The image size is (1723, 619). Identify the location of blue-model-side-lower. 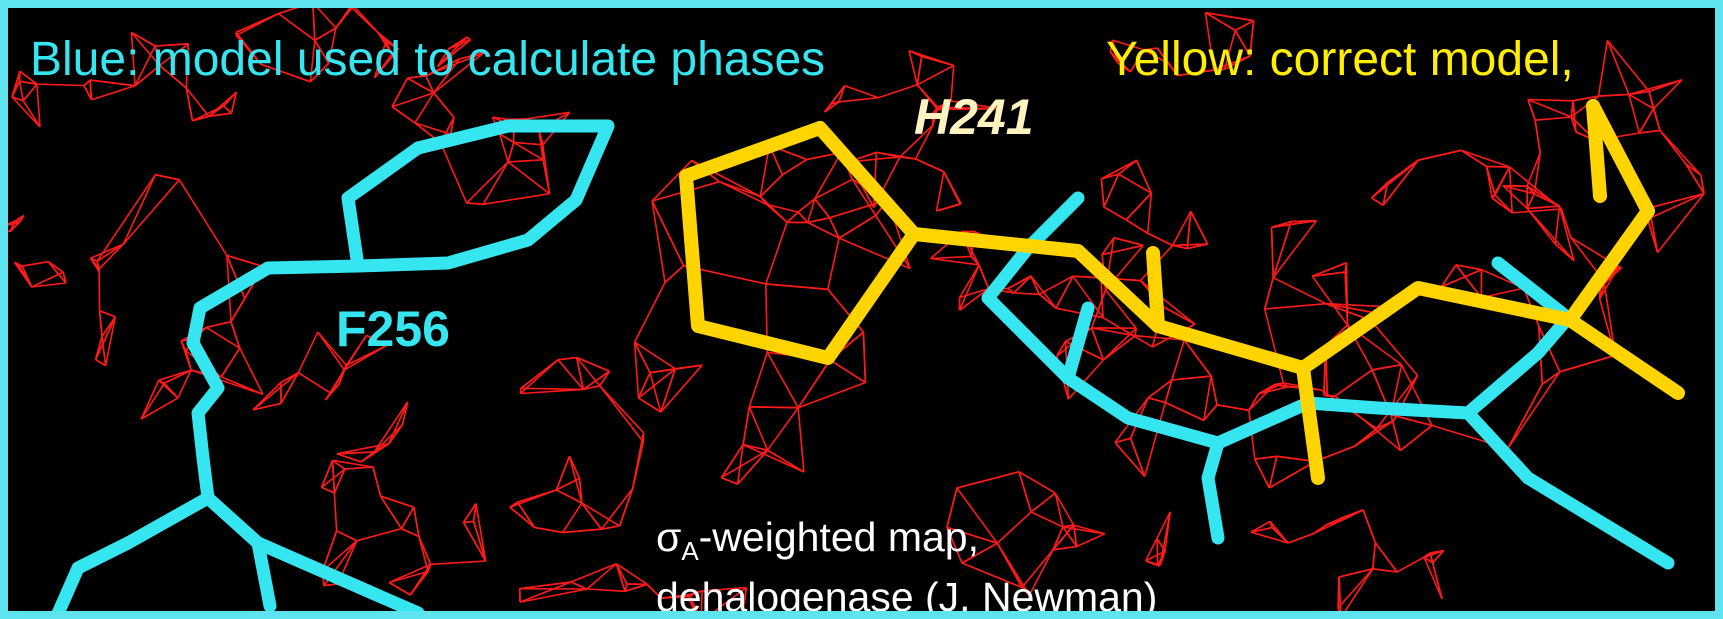
(338, 573).